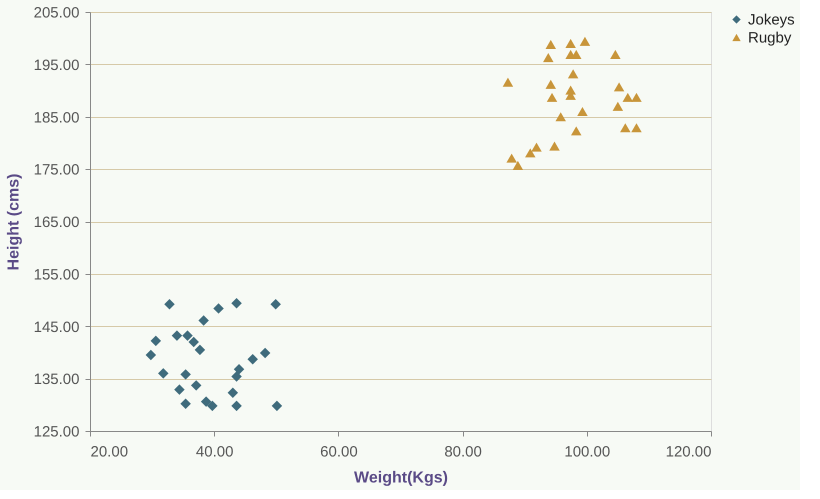 The height and width of the screenshot is (499, 820). I want to click on x-axis-title: Weight(Kgs), so click(401, 478).